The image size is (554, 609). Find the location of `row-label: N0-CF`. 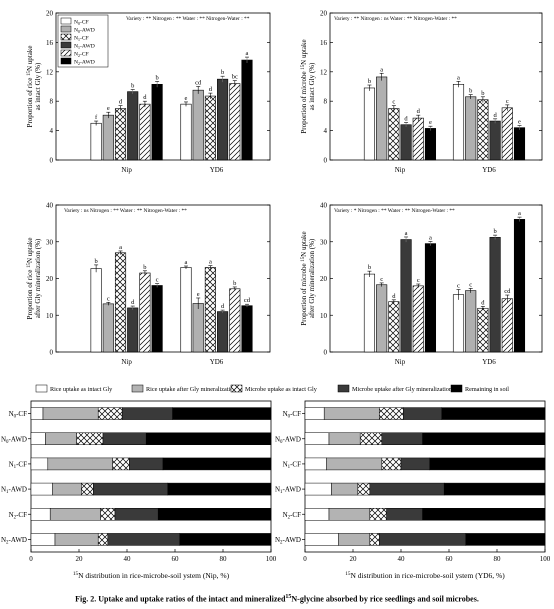

row-label: N0-CF is located at coordinates (292, 415).